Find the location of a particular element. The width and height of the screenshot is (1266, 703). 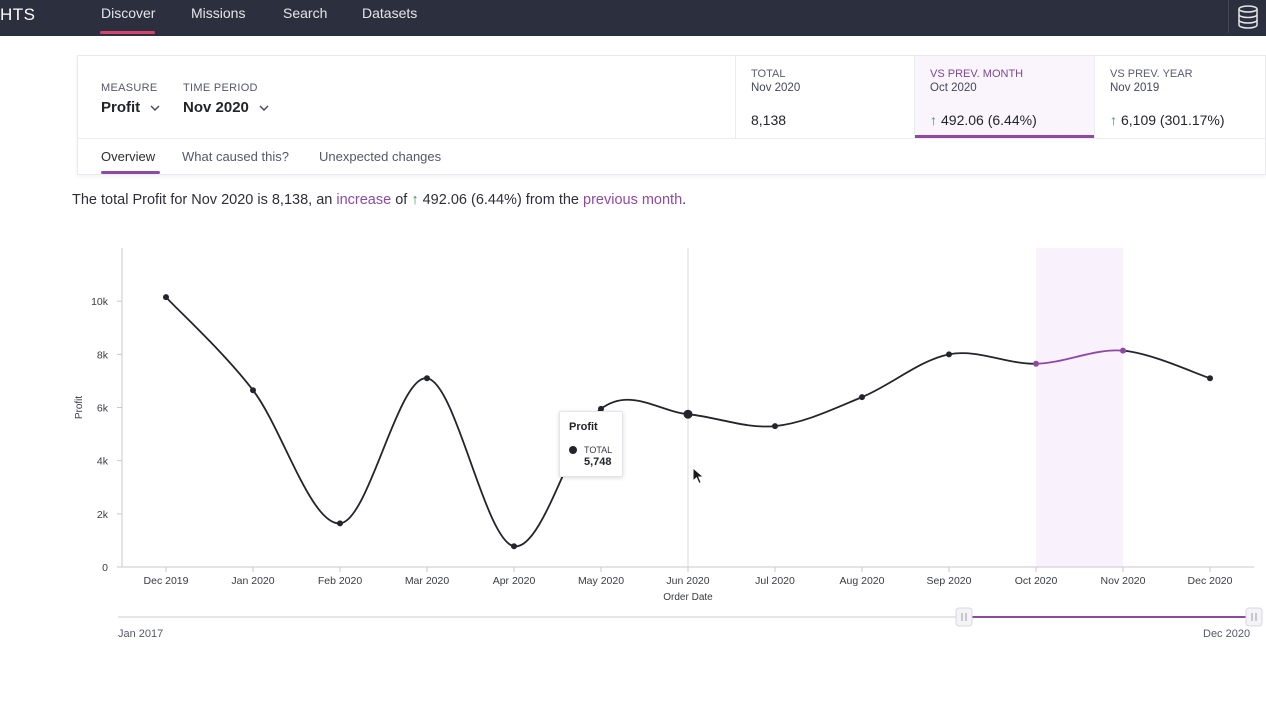

series-dot-icon is located at coordinates (573, 450).